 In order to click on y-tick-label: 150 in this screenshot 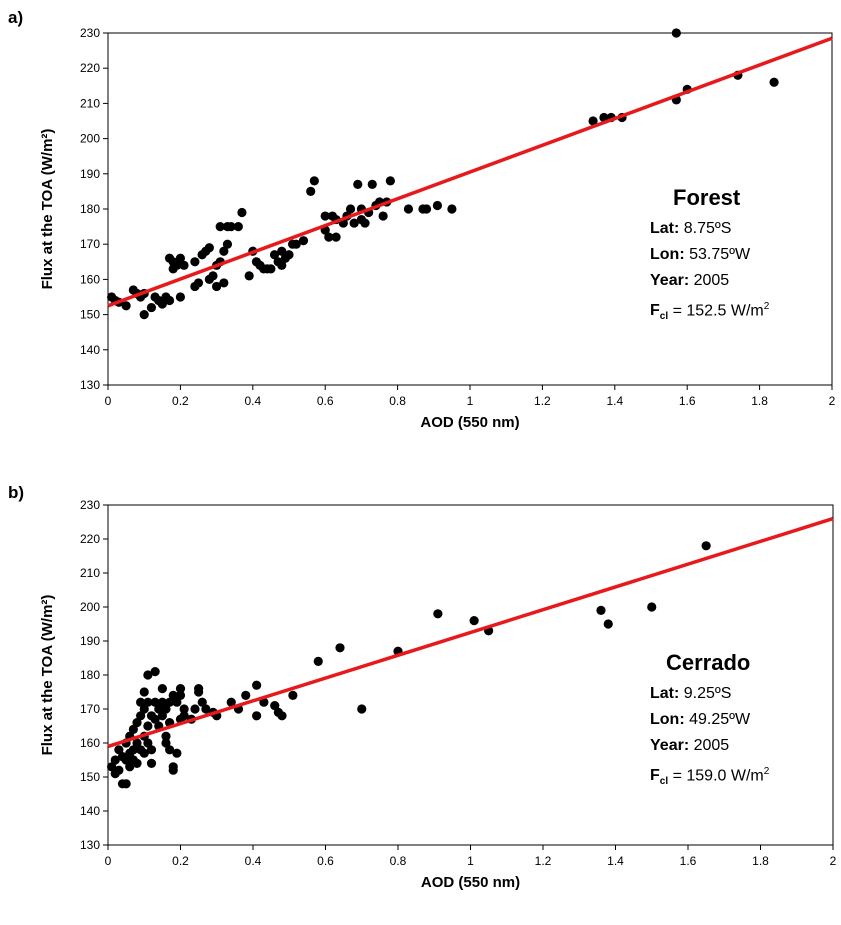, I will do `click(90, 777)`.